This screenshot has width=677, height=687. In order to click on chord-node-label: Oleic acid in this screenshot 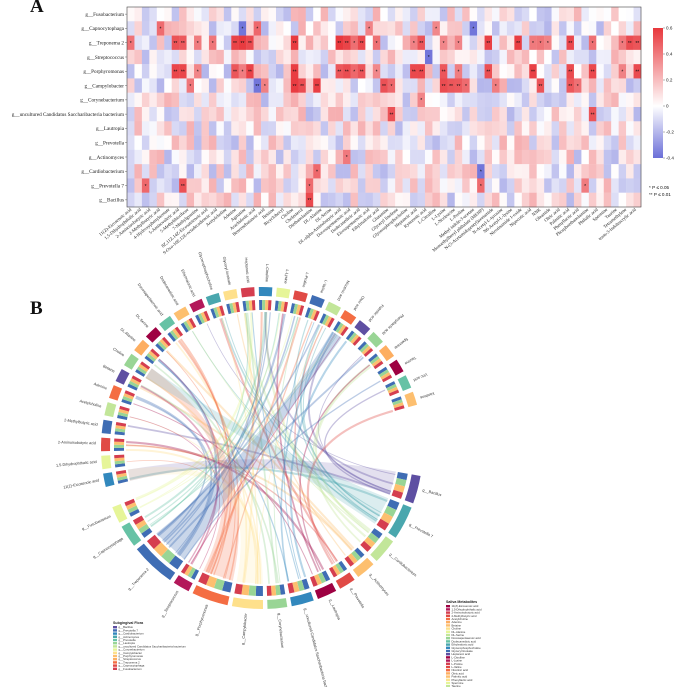, I will do `click(359, 303)`.